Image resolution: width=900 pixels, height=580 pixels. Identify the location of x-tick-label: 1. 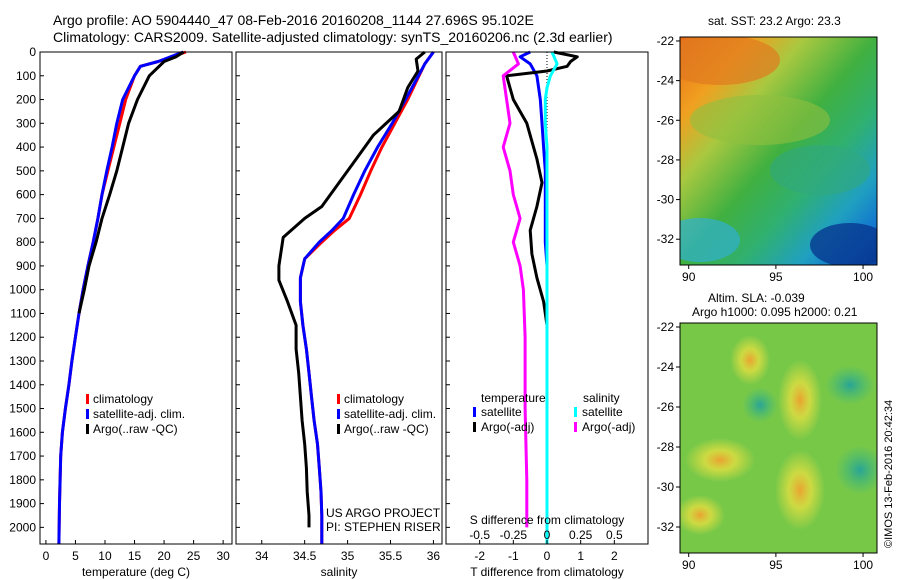
(580, 556).